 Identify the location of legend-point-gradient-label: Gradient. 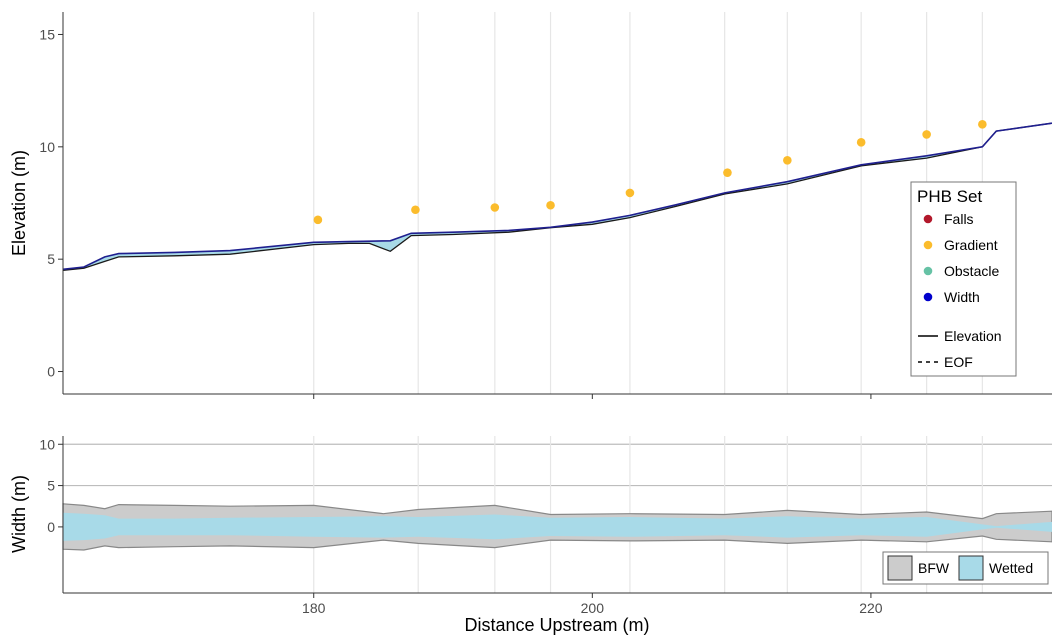
(971, 245).